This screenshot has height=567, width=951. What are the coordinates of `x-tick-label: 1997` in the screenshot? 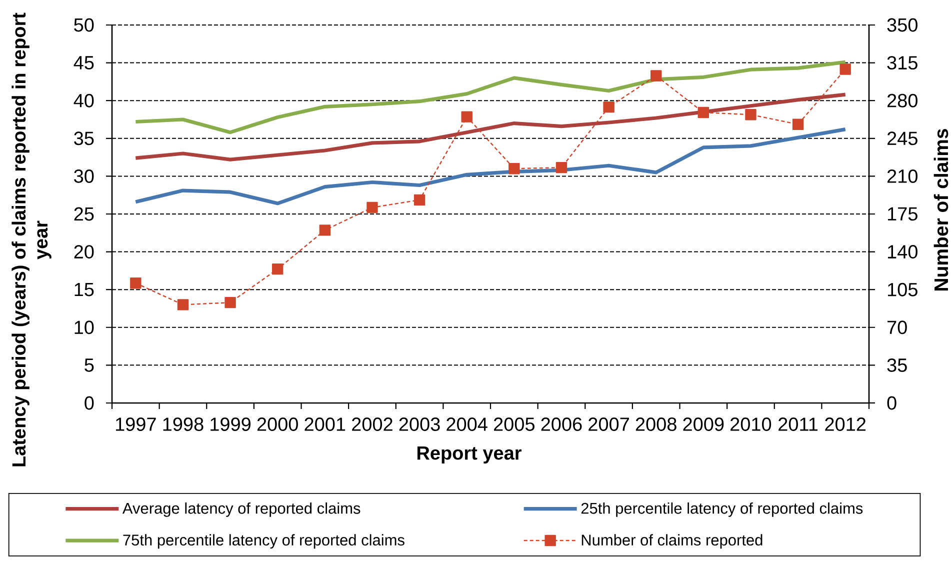 It's located at (136, 424).